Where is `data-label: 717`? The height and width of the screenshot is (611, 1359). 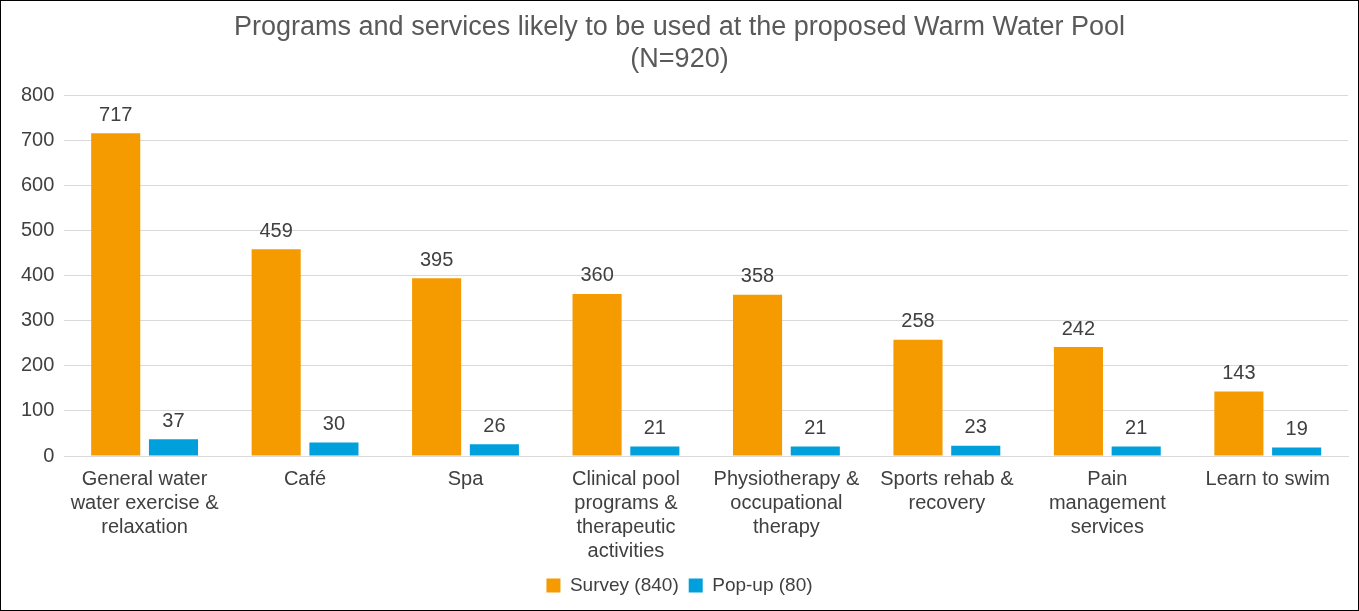
data-label: 717 is located at coordinates (116, 113).